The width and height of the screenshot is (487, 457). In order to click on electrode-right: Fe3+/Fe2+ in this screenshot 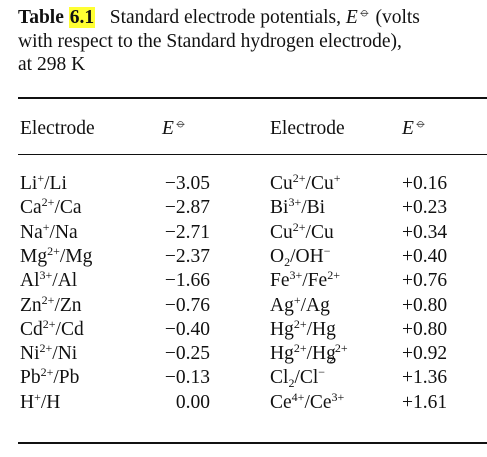, I will do `click(305, 280)`.